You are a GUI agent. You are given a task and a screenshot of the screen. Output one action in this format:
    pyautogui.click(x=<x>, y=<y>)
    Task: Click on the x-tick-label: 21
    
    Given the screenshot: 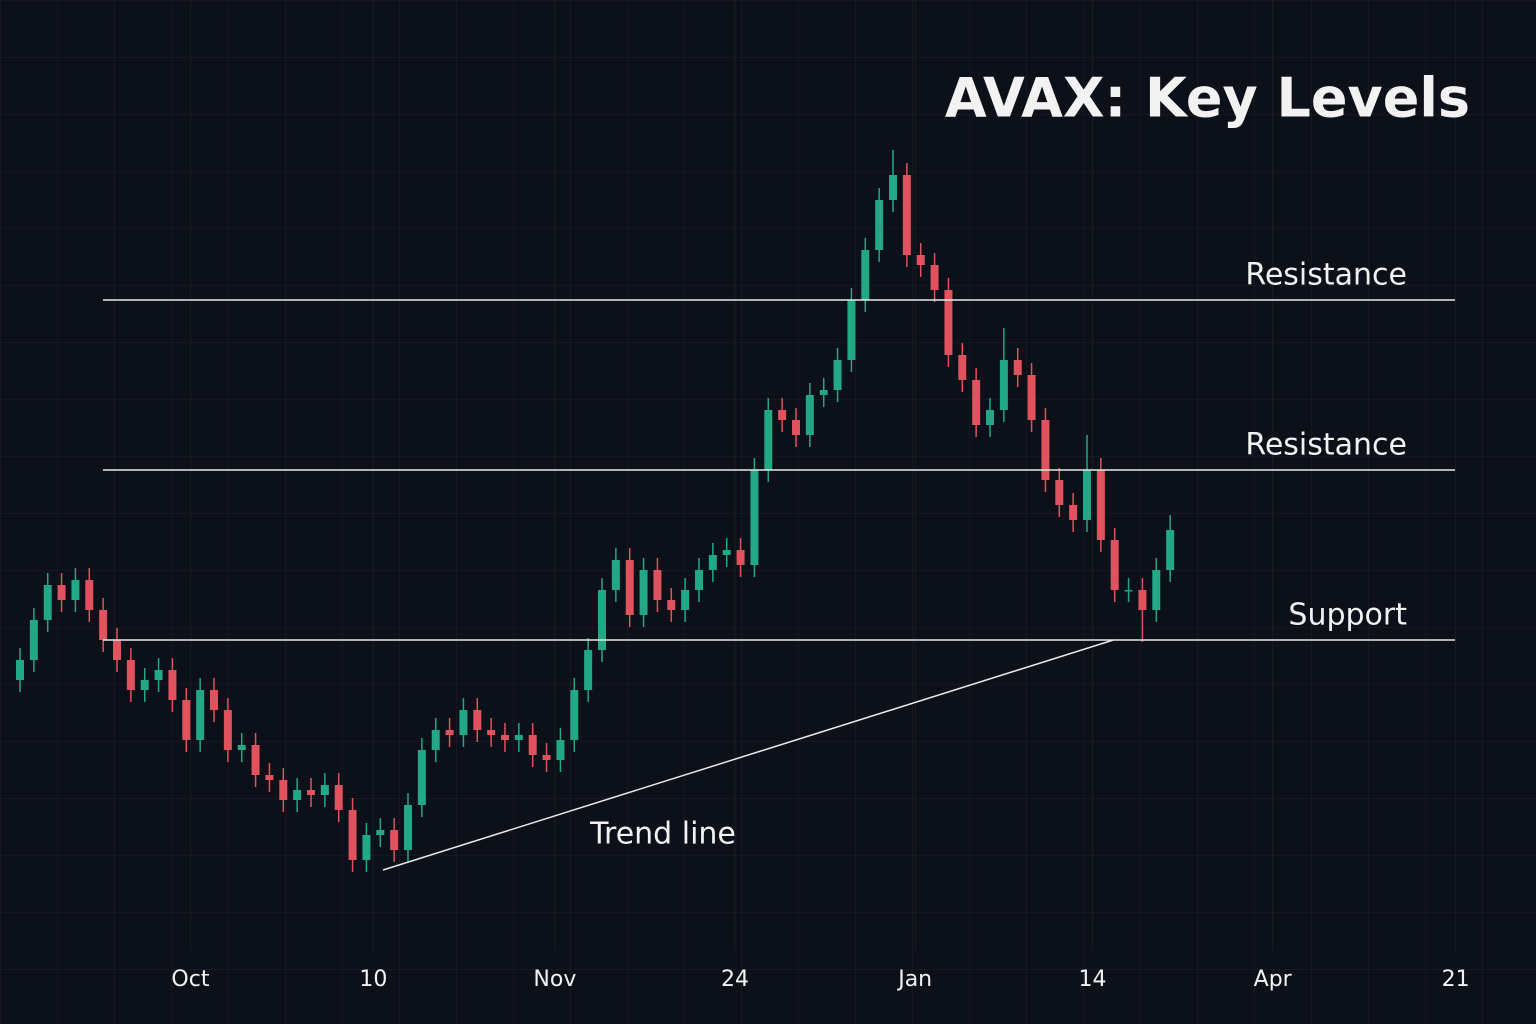 What is the action you would take?
    pyautogui.click(x=1456, y=979)
    